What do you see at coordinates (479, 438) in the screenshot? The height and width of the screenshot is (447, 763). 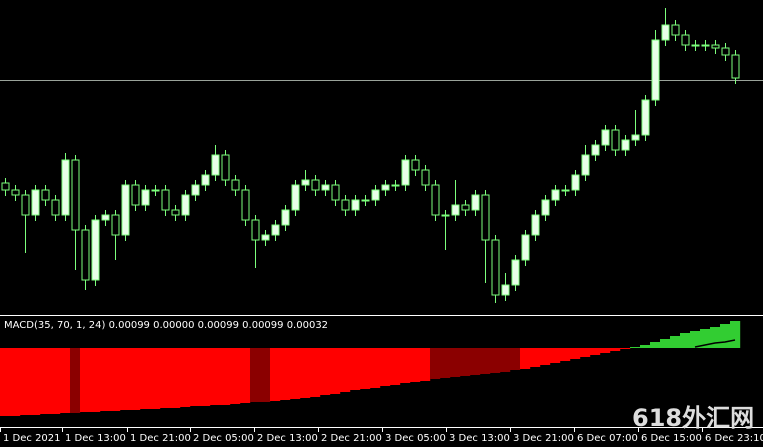 I see `x-tick-label: 3 Dec 13:00` at bounding box center [479, 438].